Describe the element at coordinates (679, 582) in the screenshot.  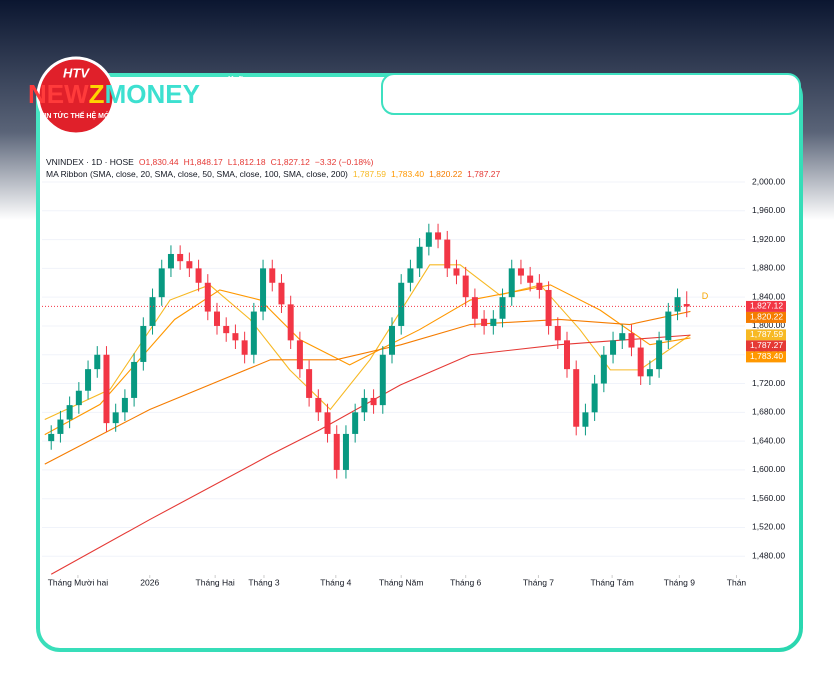
I see `x-tick-label: Tháng 9` at that location.